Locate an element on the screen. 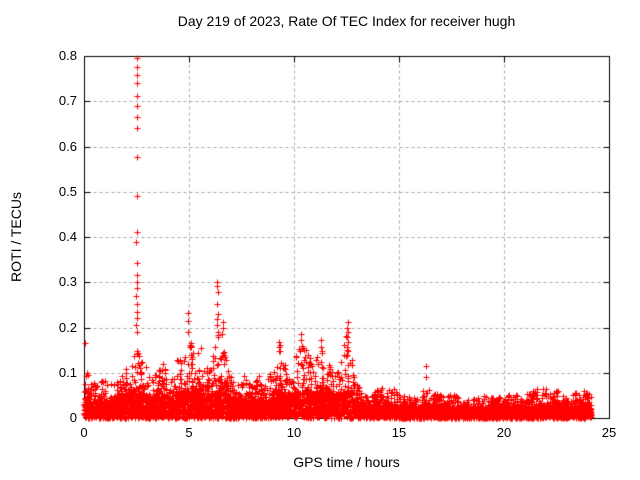 The height and width of the screenshot is (480, 640). y-tick-label: 0.4 is located at coordinates (67, 236).